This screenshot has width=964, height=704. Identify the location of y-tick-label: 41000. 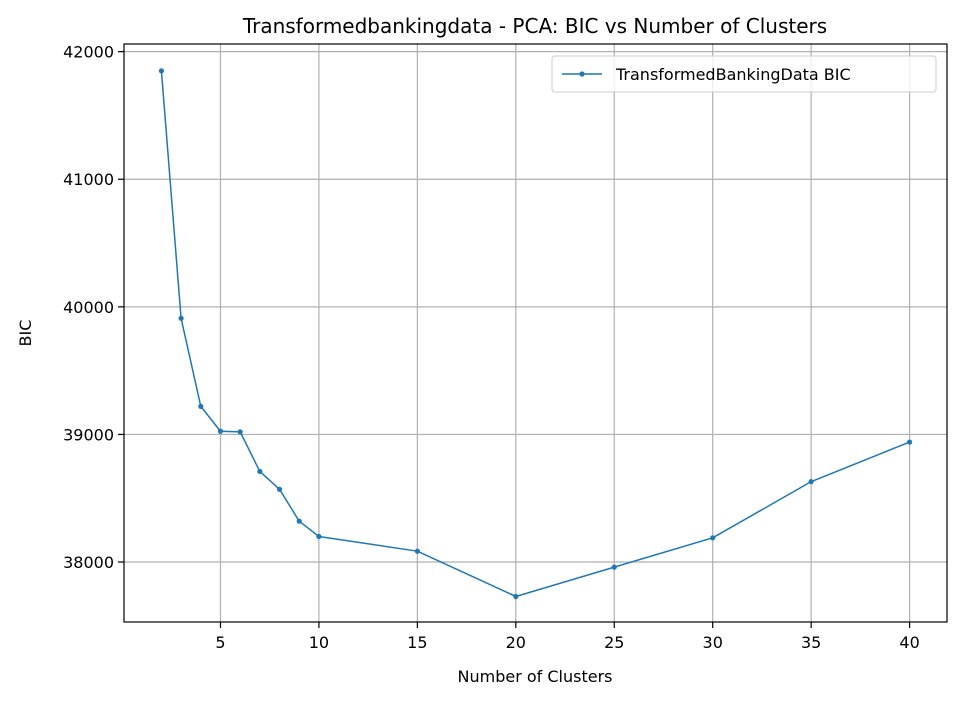
(88, 179).